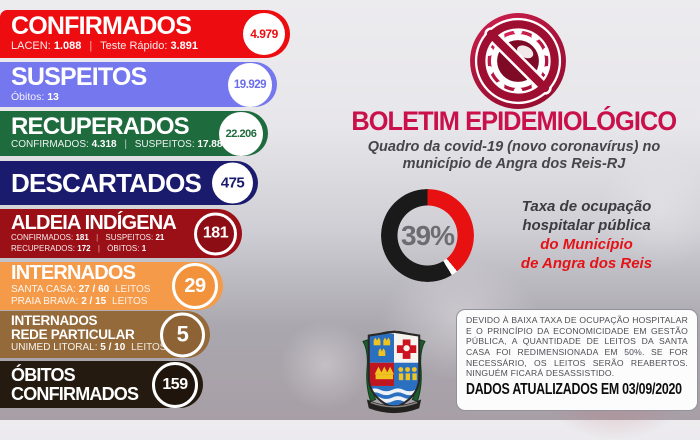  What do you see at coordinates (94, 222) in the screenshot?
I see `stat-title: ALDEIA INDÍGENA` at bounding box center [94, 222].